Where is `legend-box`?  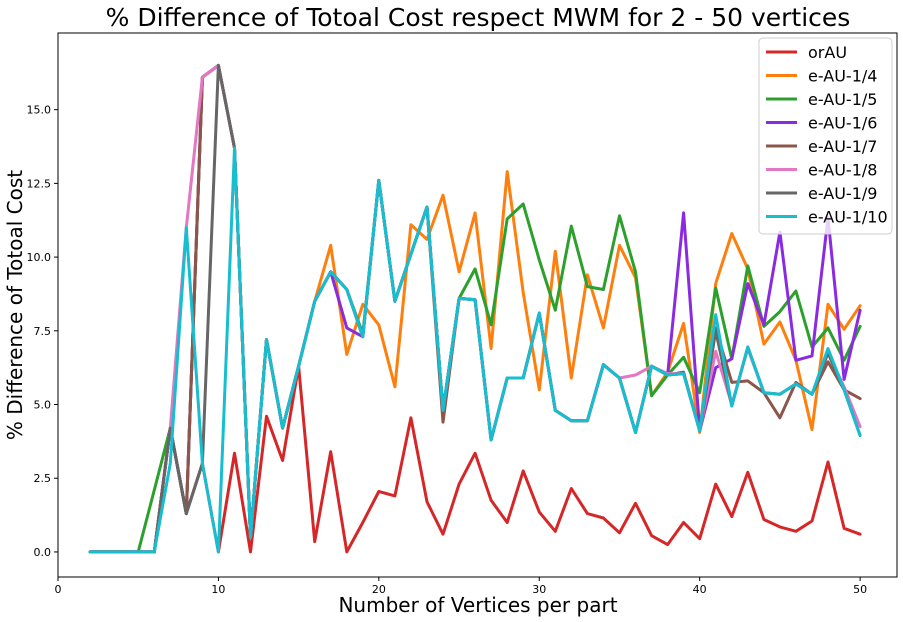 legend-box is located at coordinates (825, 136).